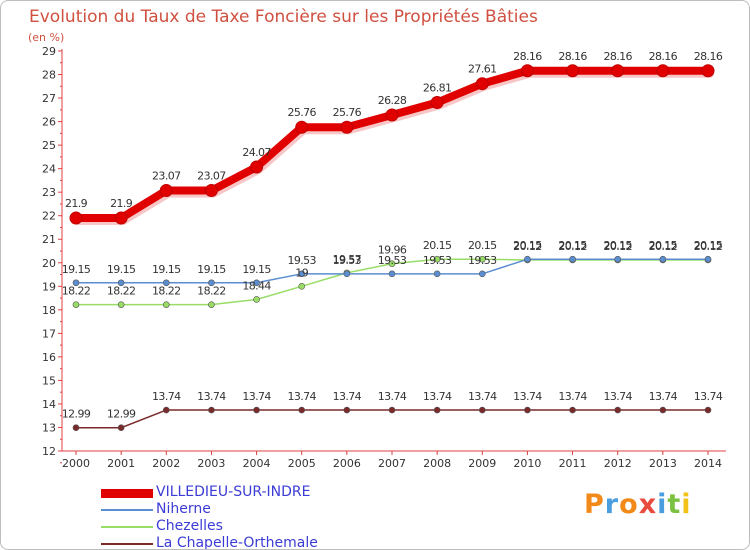 This screenshot has height=550, width=750. Describe the element at coordinates (49, 98) in the screenshot. I see `y-tick-label: 27` at that location.